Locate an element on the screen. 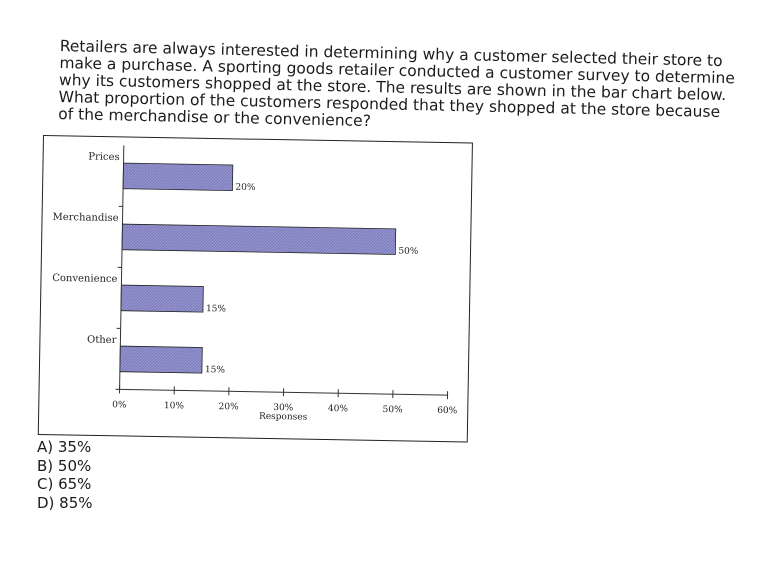 The width and height of the screenshot is (760, 577). x-tick-label: 10% is located at coordinates (174, 406).